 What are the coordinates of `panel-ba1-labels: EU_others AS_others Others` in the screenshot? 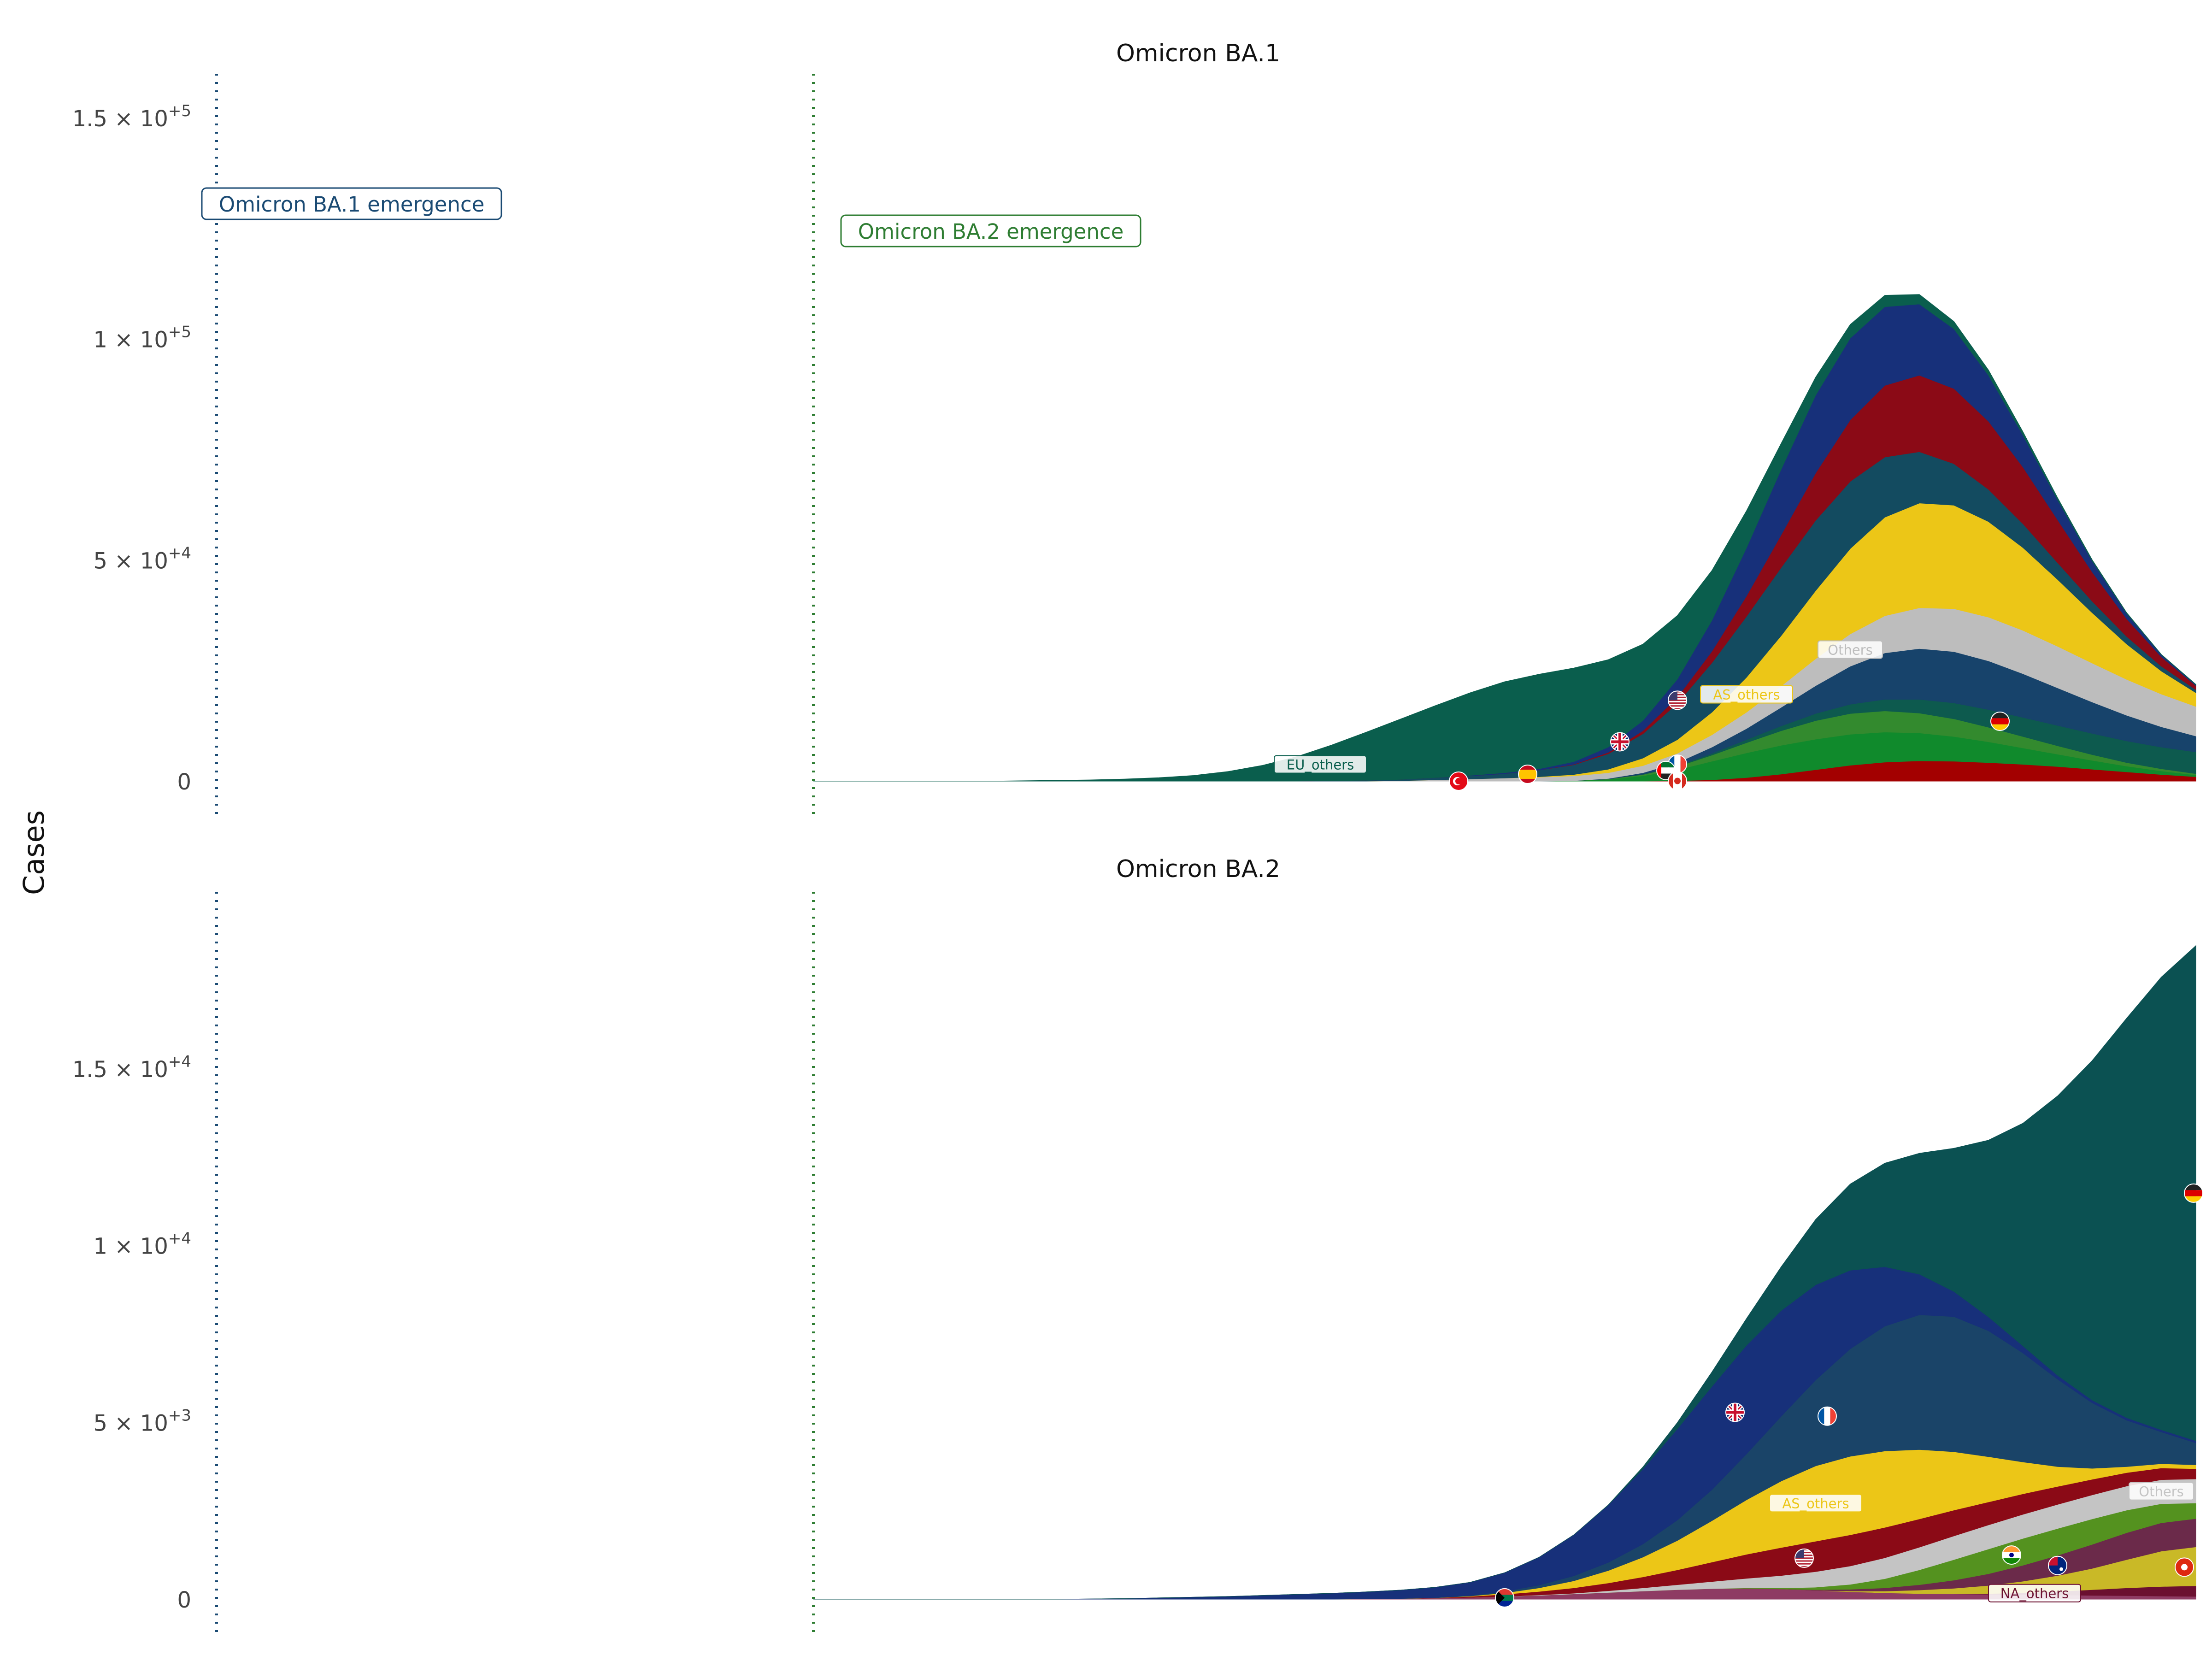 It's located at (1642, 716).